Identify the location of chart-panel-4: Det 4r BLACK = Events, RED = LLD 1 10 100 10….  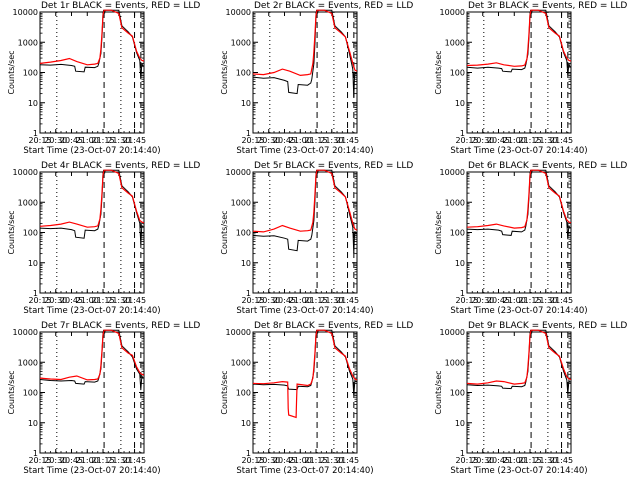
(103, 238).